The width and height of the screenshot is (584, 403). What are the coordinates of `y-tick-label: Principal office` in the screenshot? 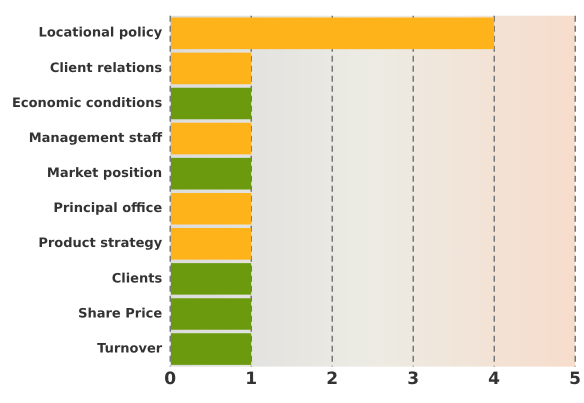 It's located at (107, 208).